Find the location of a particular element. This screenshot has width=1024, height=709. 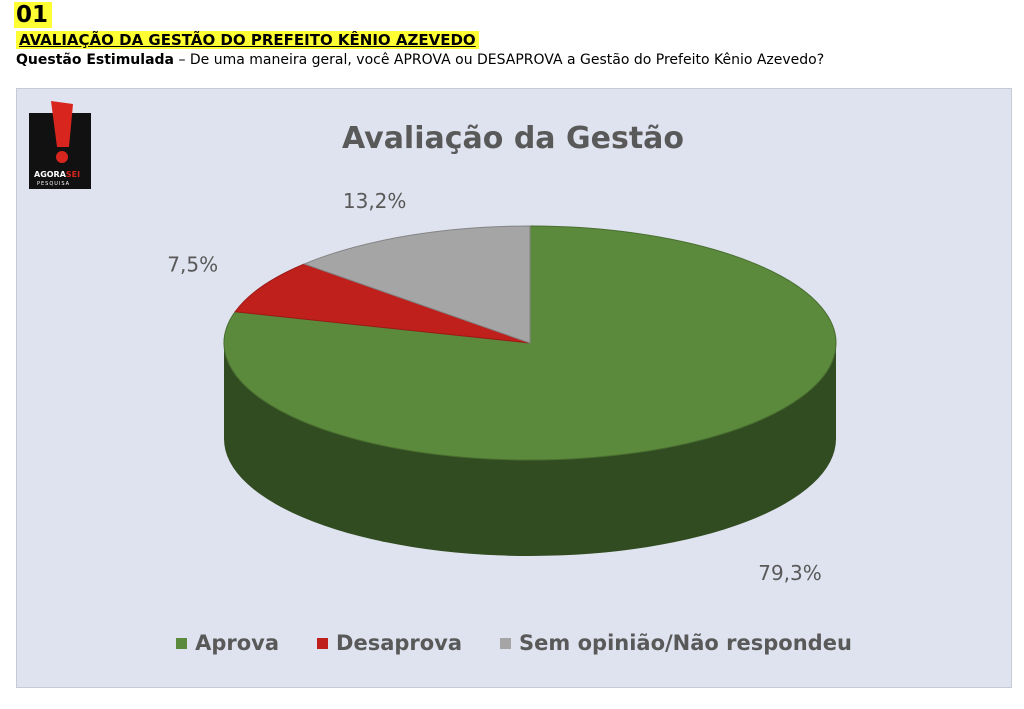

logo-text-main: AGORA is located at coordinates (50, 174).